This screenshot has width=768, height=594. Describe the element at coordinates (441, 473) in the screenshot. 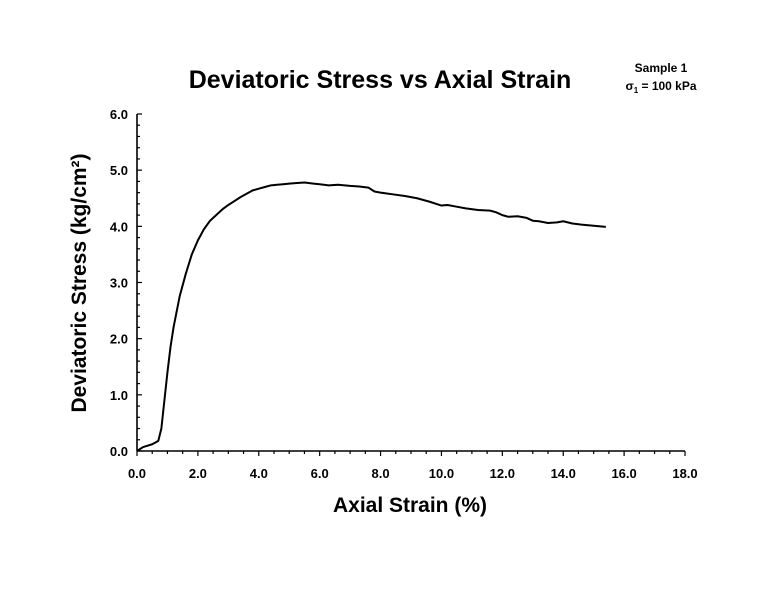

I see `x-tick-label: 10.0` at that location.